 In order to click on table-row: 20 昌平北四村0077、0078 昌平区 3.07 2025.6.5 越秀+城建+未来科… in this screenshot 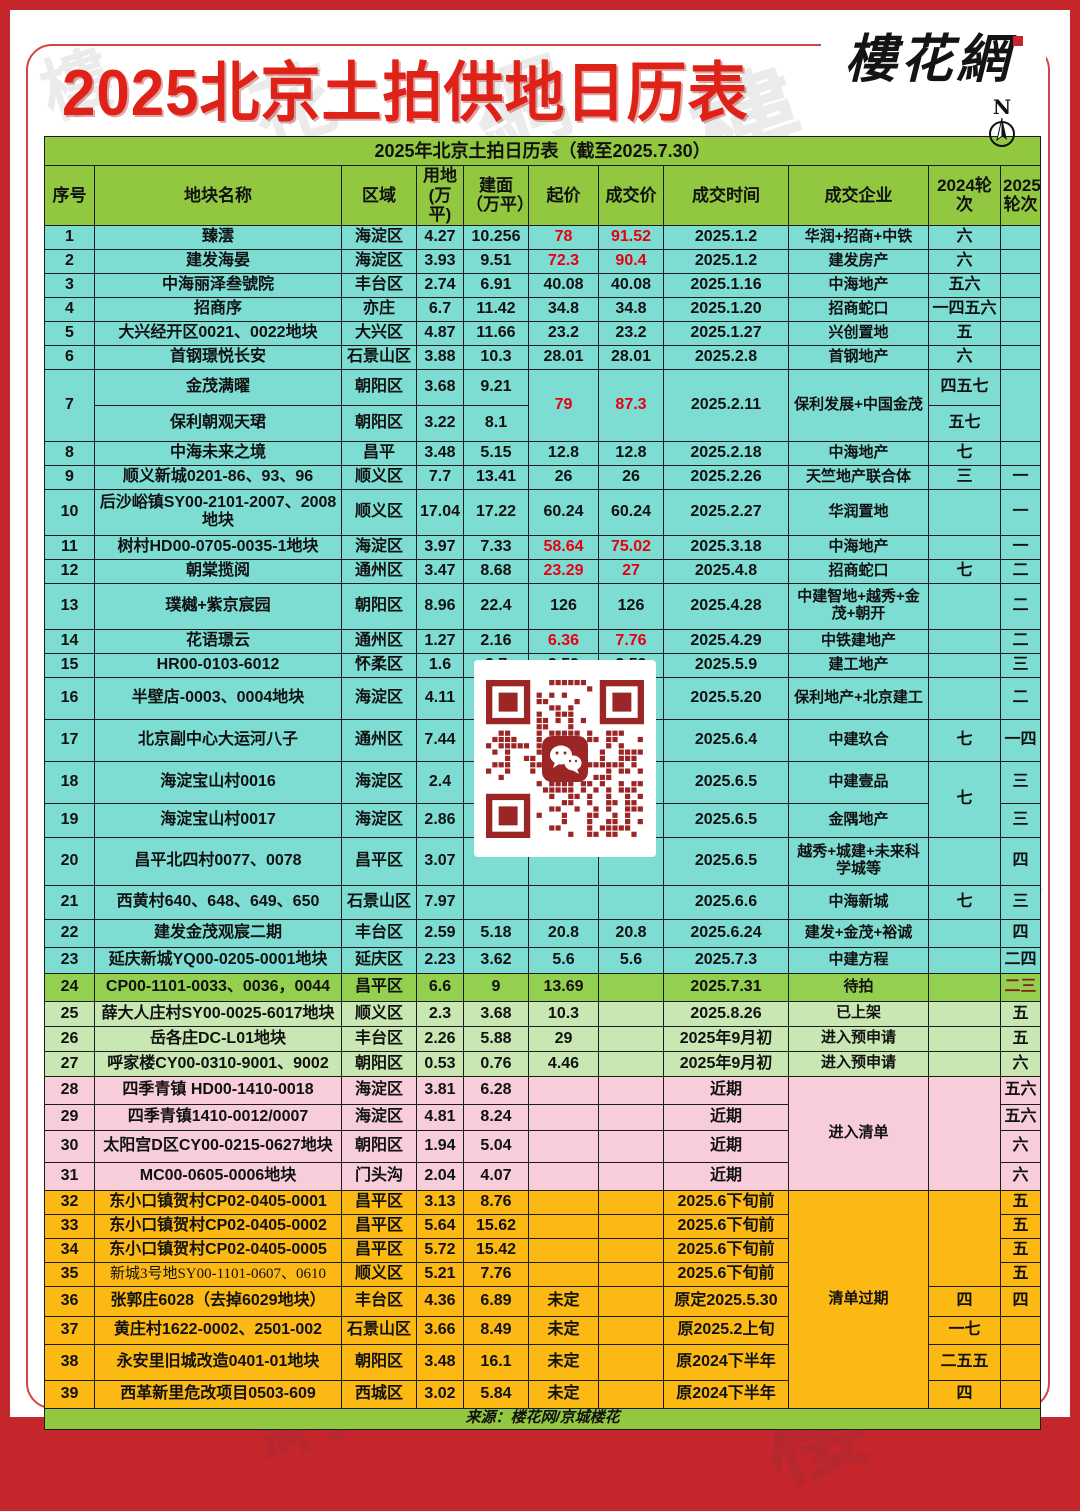, I will do `click(543, 861)`.